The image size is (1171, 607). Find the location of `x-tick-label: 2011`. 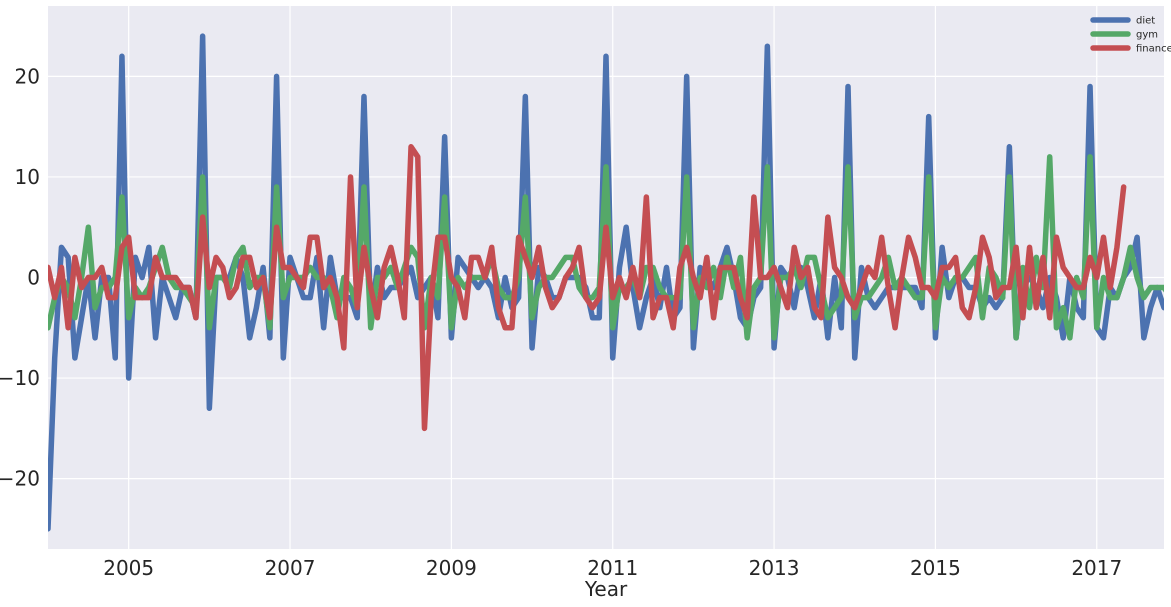

x-tick-label: 2011 is located at coordinates (612, 568).